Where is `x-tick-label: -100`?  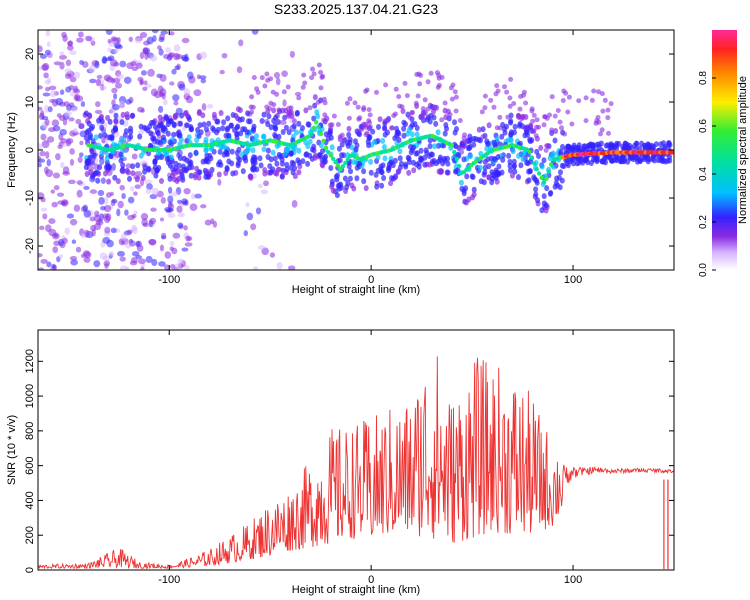
x-tick-label: -100 is located at coordinates (169, 580).